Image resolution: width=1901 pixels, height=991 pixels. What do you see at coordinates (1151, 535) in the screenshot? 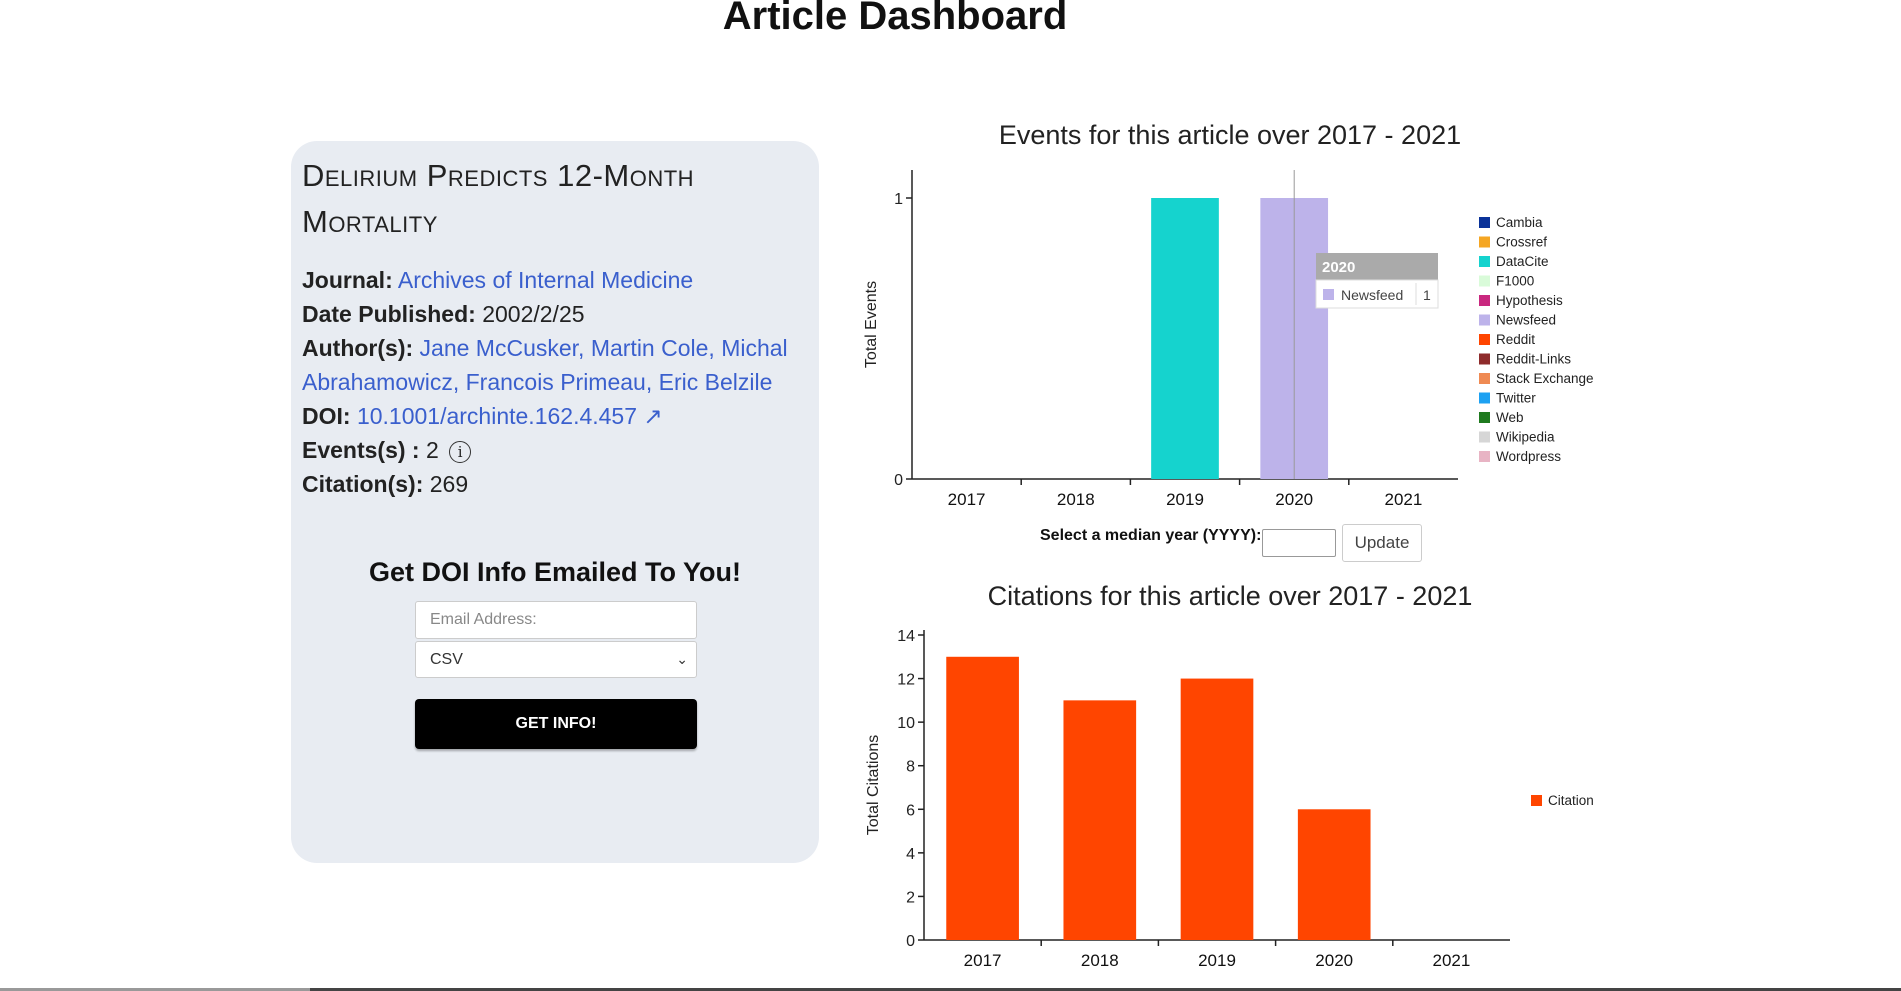
I see `median-year-label: Select a median year (YYYY):` at bounding box center [1151, 535].